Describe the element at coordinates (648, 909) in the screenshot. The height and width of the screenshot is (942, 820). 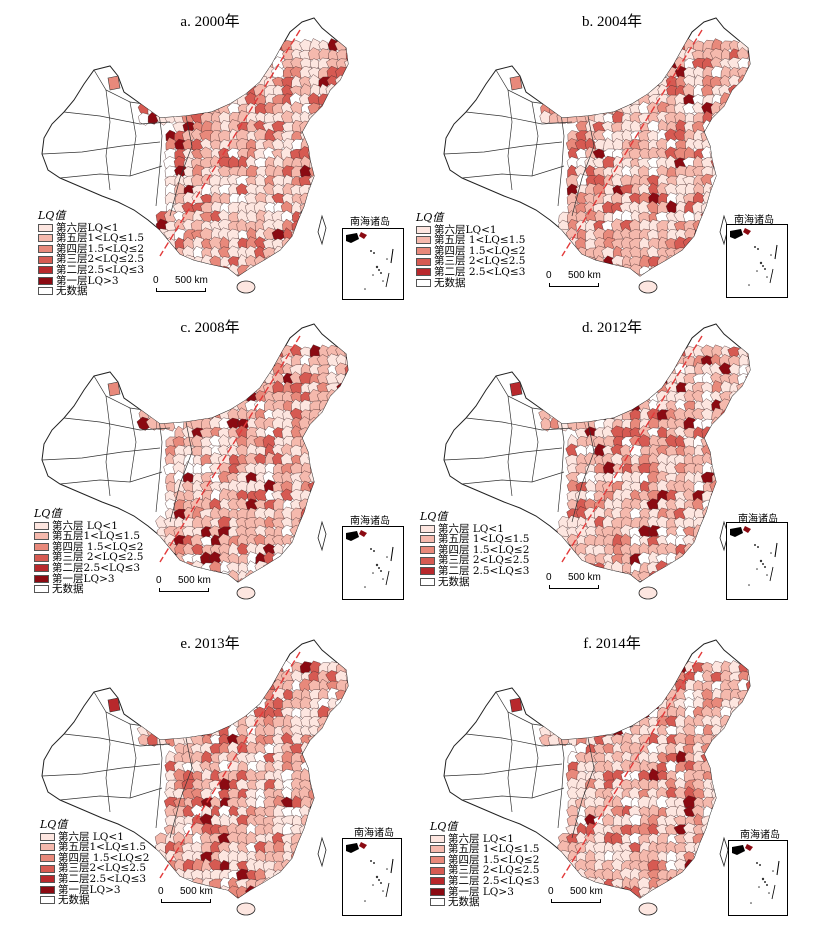
I see `hainan-island` at that location.